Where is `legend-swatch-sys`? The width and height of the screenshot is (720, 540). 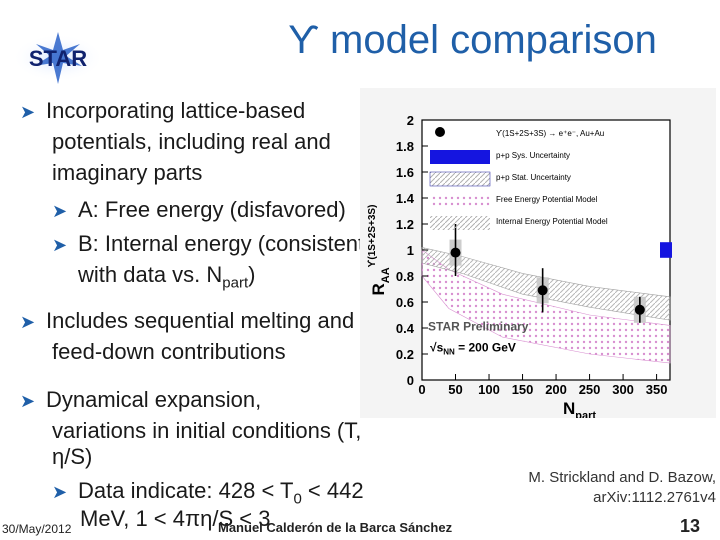 legend-swatch-sys is located at coordinates (460, 157).